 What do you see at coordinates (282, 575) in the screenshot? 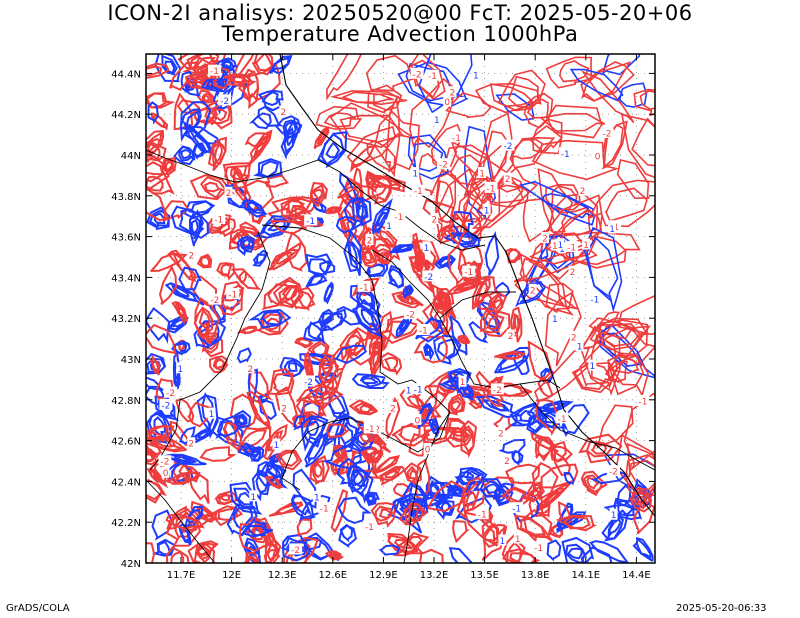
I see `longitude-tick-label: 12.3E` at bounding box center [282, 575].